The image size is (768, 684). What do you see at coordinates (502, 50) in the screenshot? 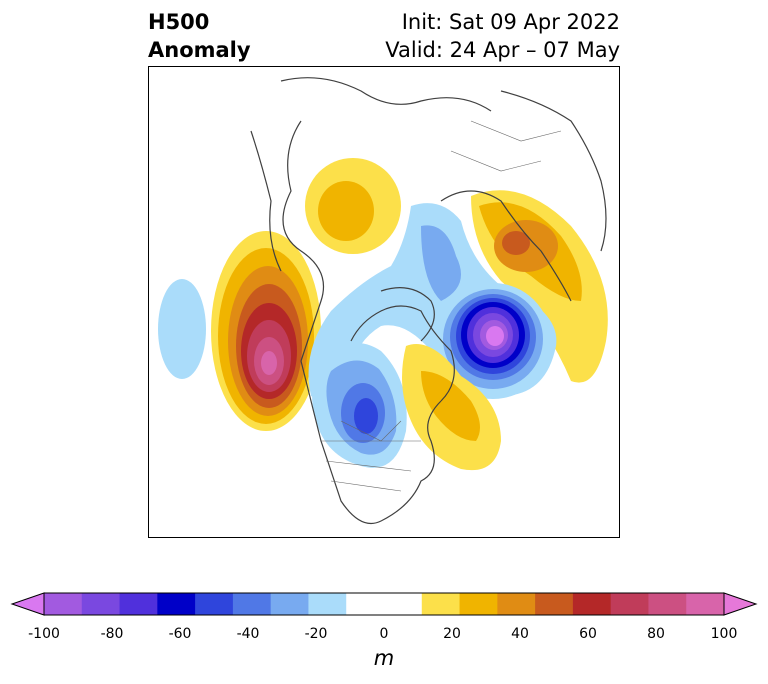
I see `valid-range: Valid: 24 Apr – 07 May` at bounding box center [502, 50].